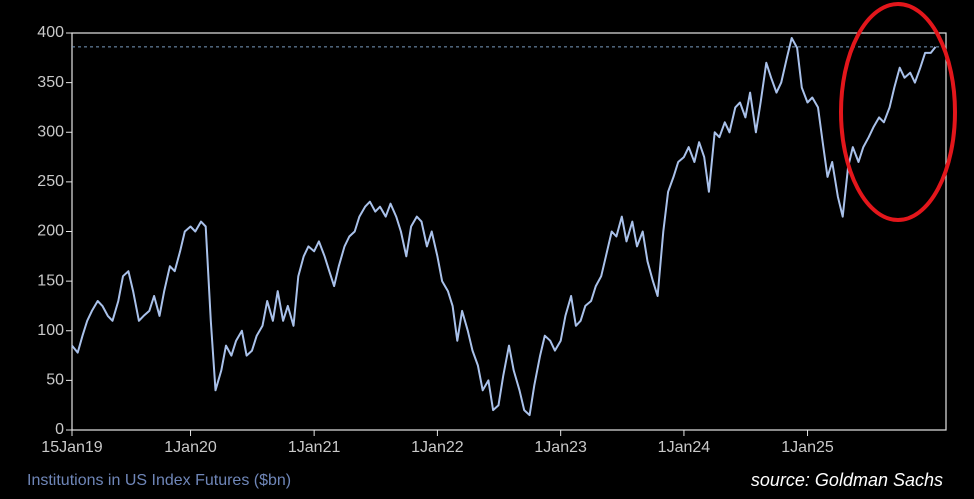  What do you see at coordinates (560, 447) in the screenshot?
I see `x-tick-label: 1Jan23` at bounding box center [560, 447].